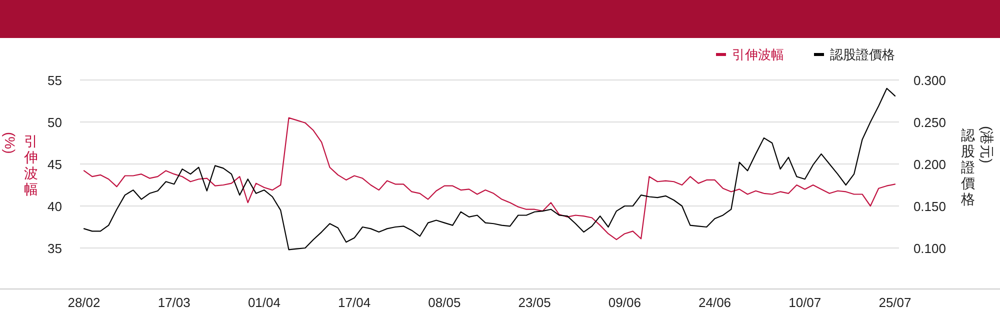 Image resolution: width=1000 pixels, height=324 pixels. I want to click on y-tick-label: 50, so click(55, 122).